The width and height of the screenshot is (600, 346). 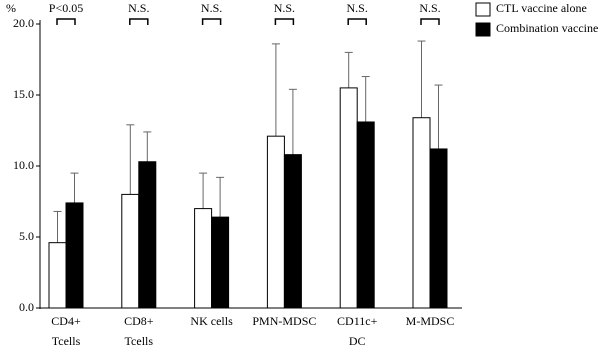 What do you see at coordinates (139, 321) in the screenshot?
I see `x-tick-label: CD8+` at bounding box center [139, 321].